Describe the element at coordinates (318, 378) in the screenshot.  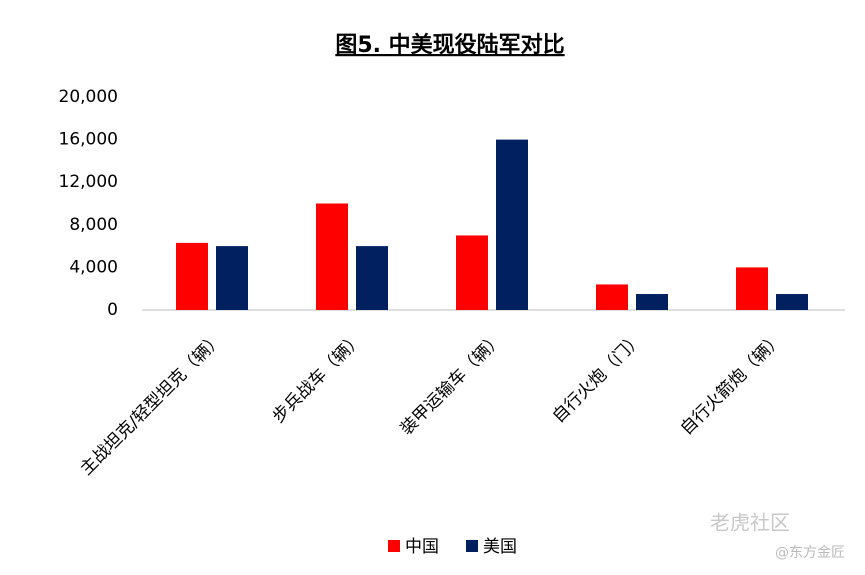
I see `x-tick-label: 步兵战车（辆）` at that location.